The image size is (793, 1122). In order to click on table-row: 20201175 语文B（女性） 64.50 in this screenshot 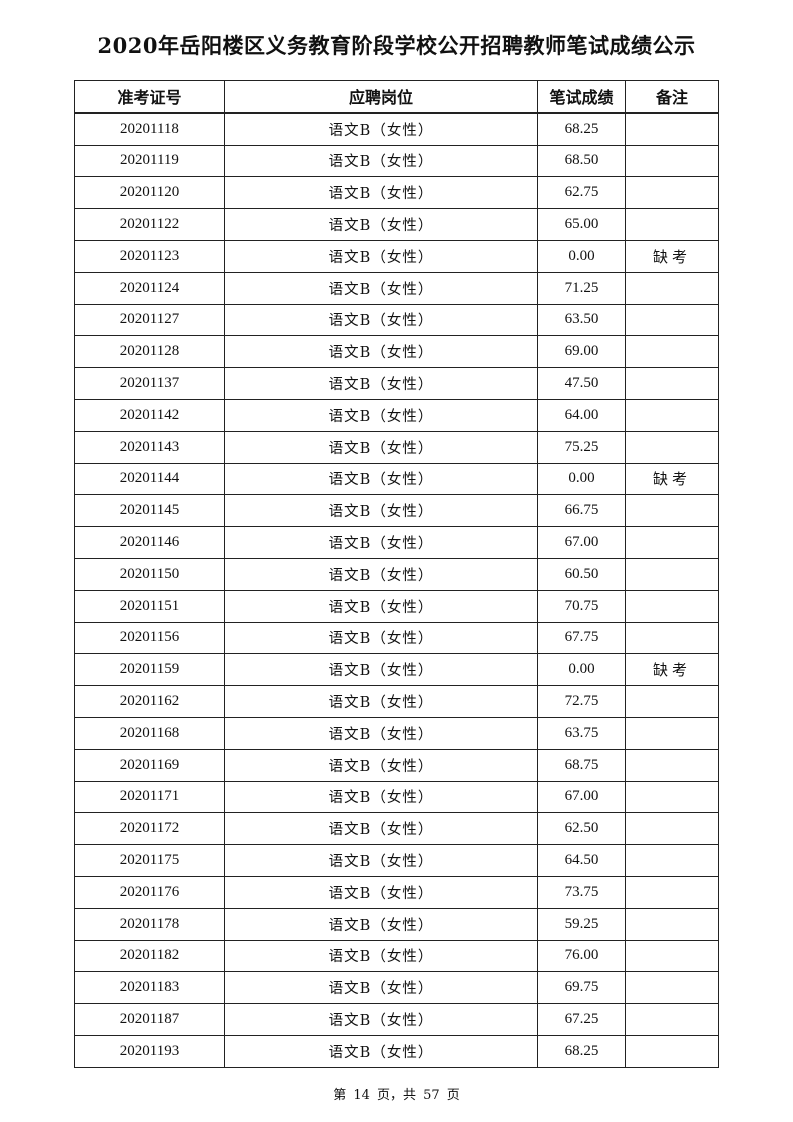, I will do `click(396, 860)`.